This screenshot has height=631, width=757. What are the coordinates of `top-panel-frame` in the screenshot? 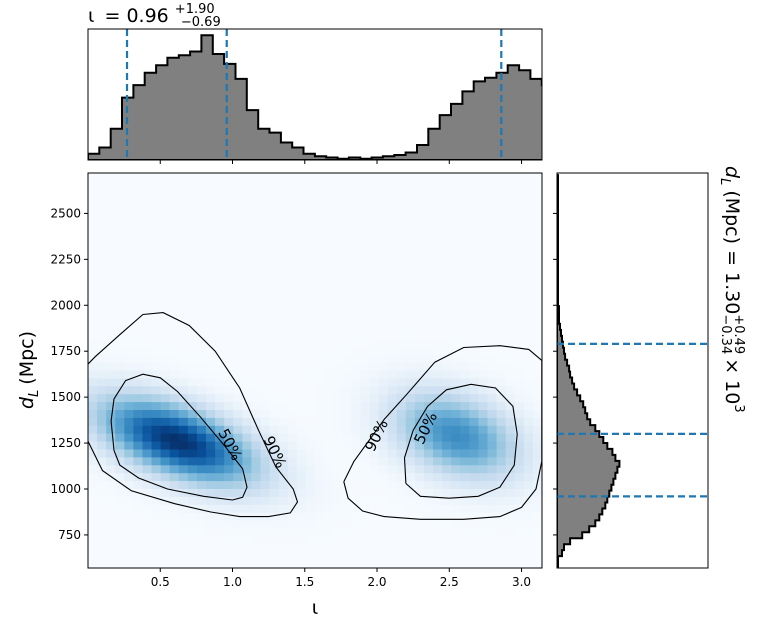 It's located at (315, 94).